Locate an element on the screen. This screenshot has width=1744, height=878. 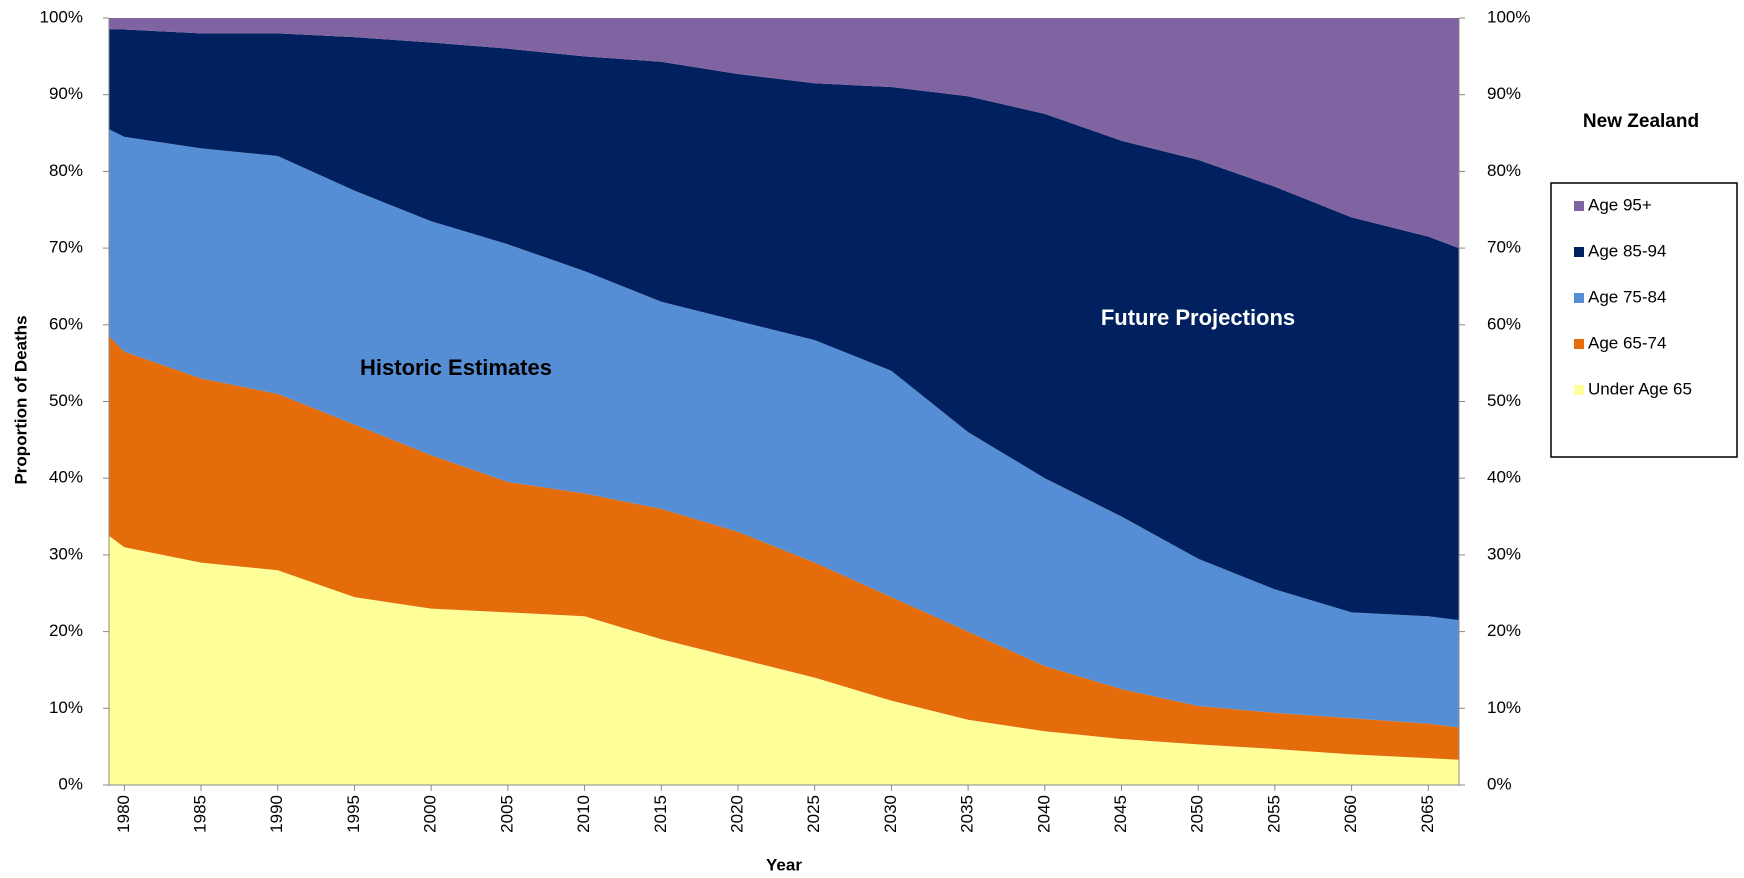
y2-tick-label: 10% is located at coordinates (1504, 707).